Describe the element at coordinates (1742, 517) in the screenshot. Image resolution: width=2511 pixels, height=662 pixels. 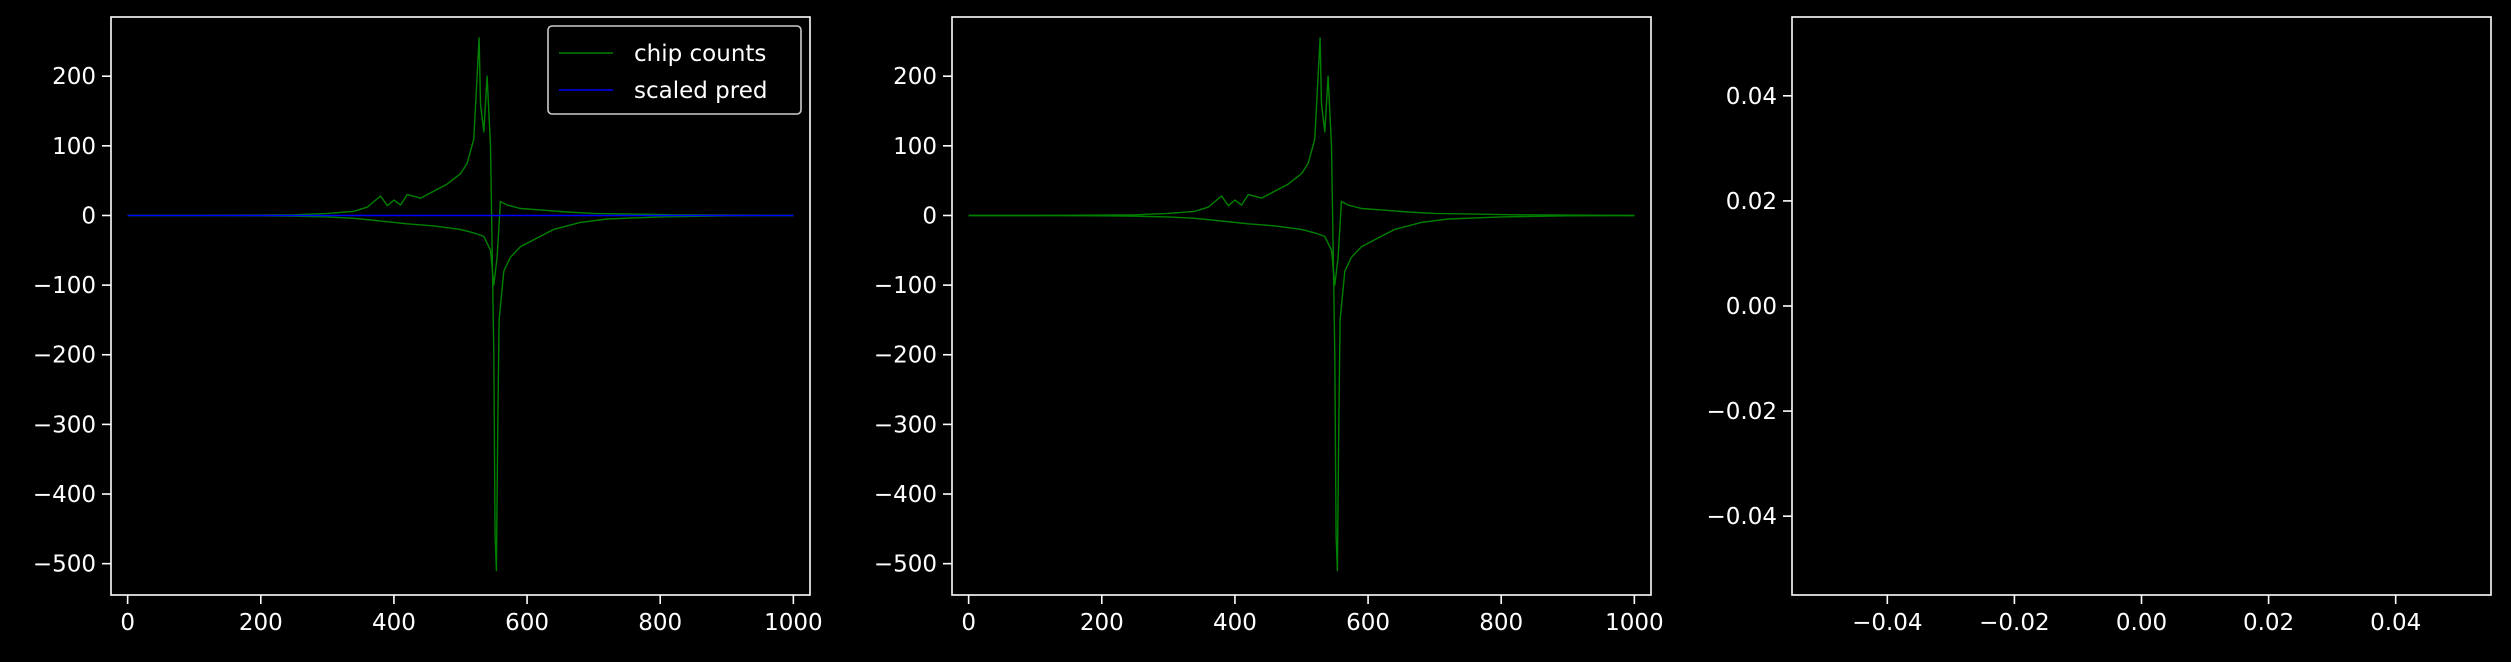
I see `y-tick-label: −0.04` at that location.